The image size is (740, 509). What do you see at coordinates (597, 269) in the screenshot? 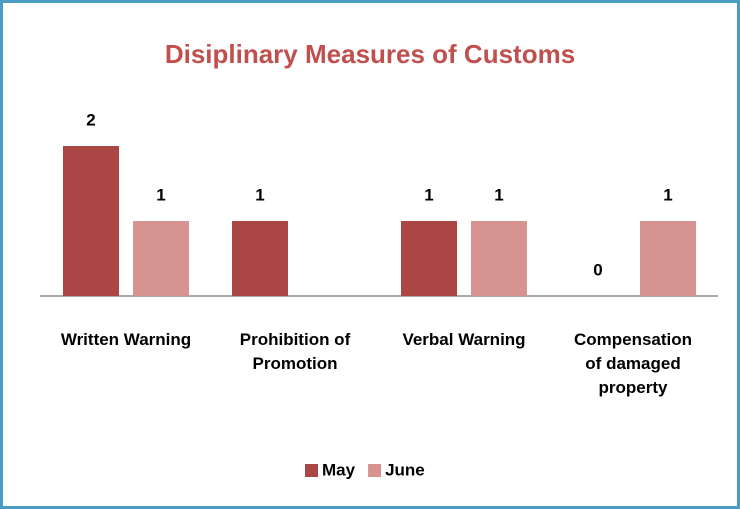
I see `value-label: 0` at bounding box center [597, 269].